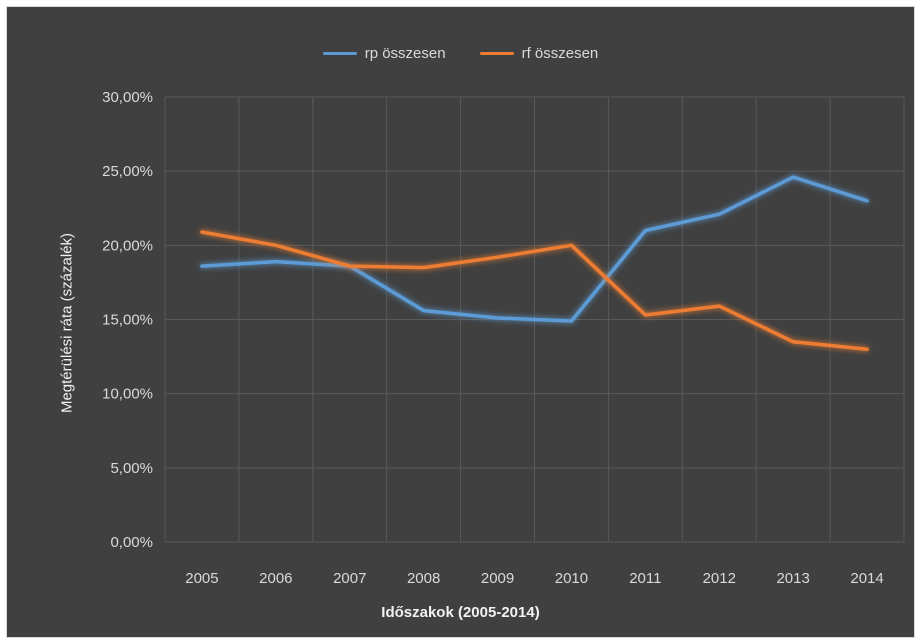  What do you see at coordinates (792, 578) in the screenshot?
I see `x-tick-label: 2013` at bounding box center [792, 578].